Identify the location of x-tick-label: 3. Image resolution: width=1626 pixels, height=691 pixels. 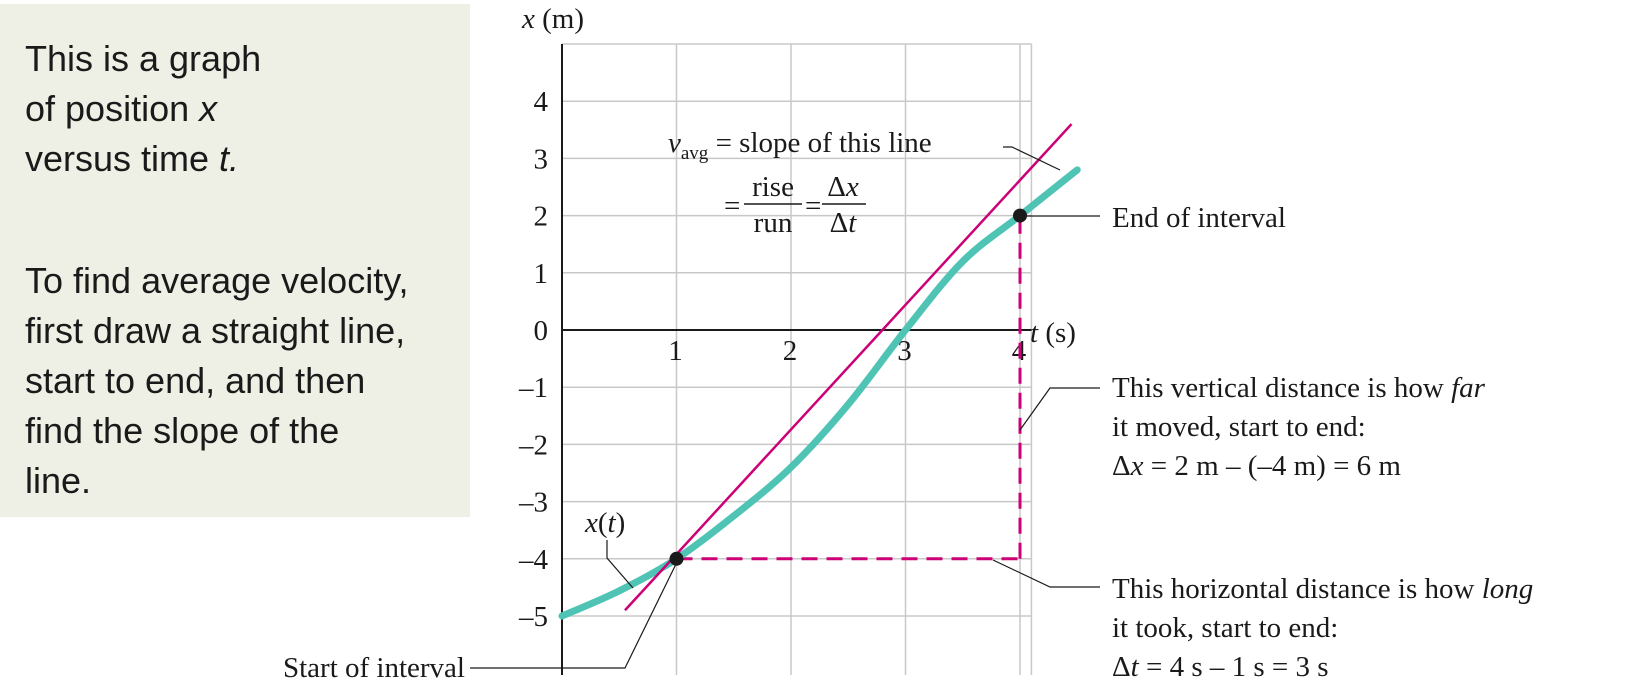
(904, 351).